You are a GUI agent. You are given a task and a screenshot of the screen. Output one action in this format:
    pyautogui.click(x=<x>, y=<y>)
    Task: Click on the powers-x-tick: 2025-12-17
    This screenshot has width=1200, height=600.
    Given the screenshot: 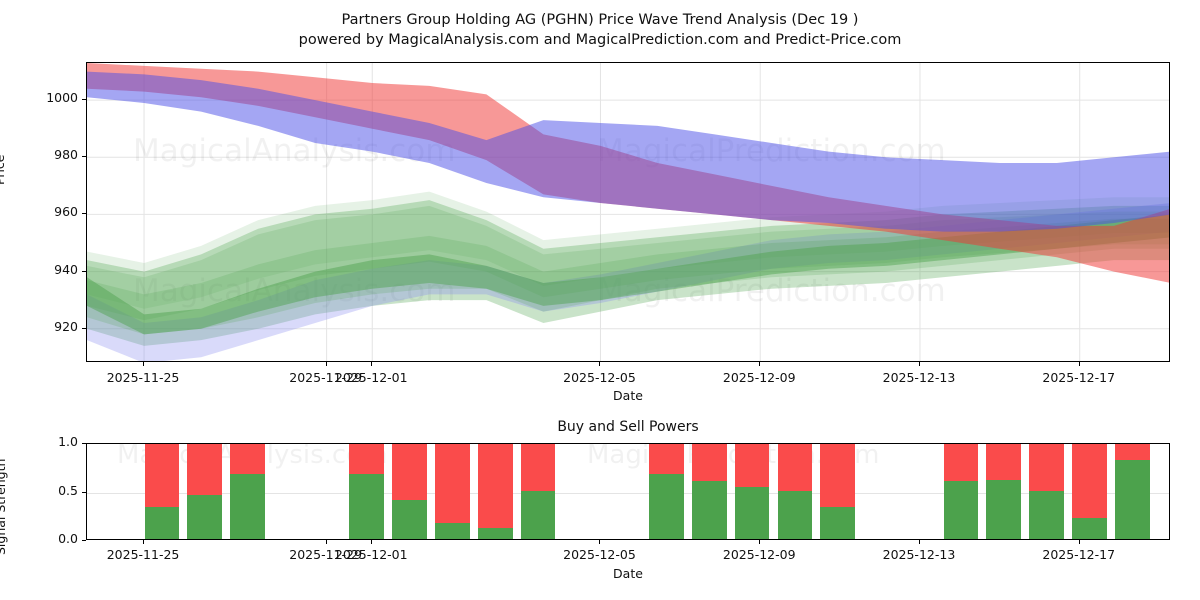 What is the action you would take?
    pyautogui.click(x=1079, y=554)
    